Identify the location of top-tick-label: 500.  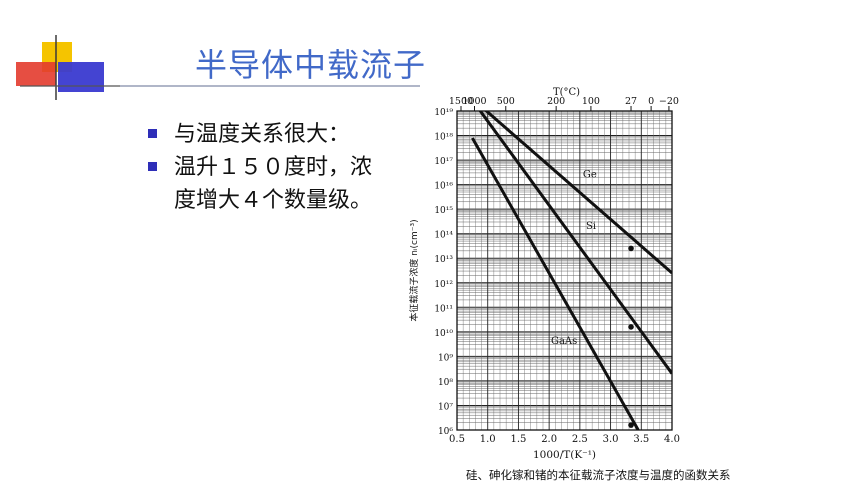
(506, 101).